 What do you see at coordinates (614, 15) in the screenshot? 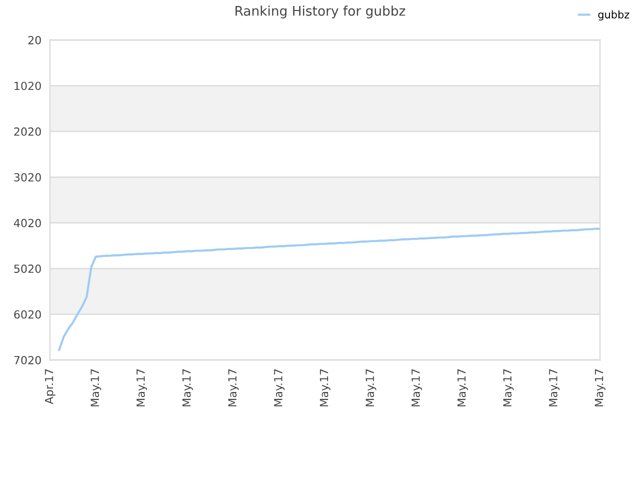
I see `legend-label: gubbz` at bounding box center [614, 15].